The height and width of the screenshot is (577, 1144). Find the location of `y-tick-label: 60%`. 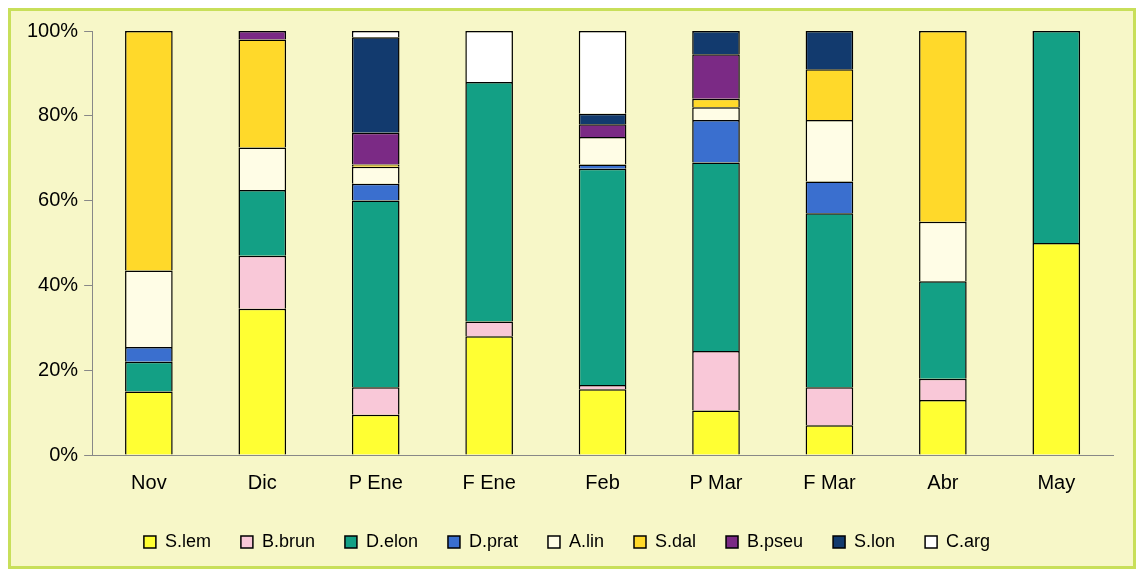

y-tick-label: 60% is located at coordinates (58, 199).